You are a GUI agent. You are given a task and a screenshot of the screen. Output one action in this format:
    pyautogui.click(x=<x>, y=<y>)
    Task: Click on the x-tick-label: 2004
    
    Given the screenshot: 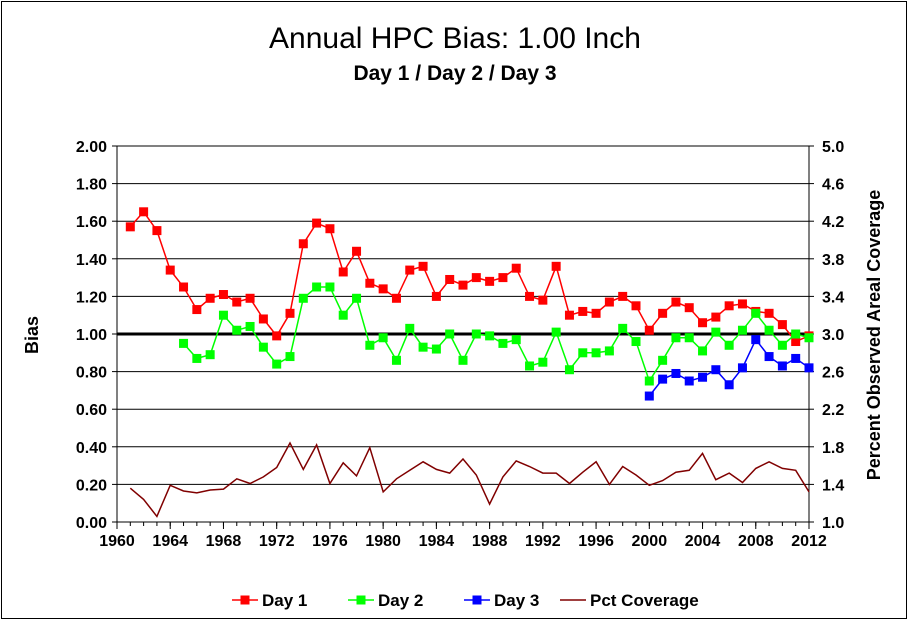 What is the action you would take?
    pyautogui.click(x=703, y=541)
    